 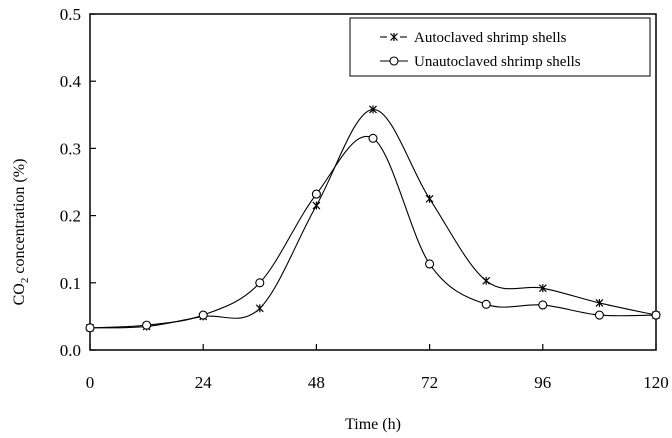 What do you see at coordinates (70, 216) in the screenshot?
I see `y-tick-label: 0.2` at bounding box center [70, 216].